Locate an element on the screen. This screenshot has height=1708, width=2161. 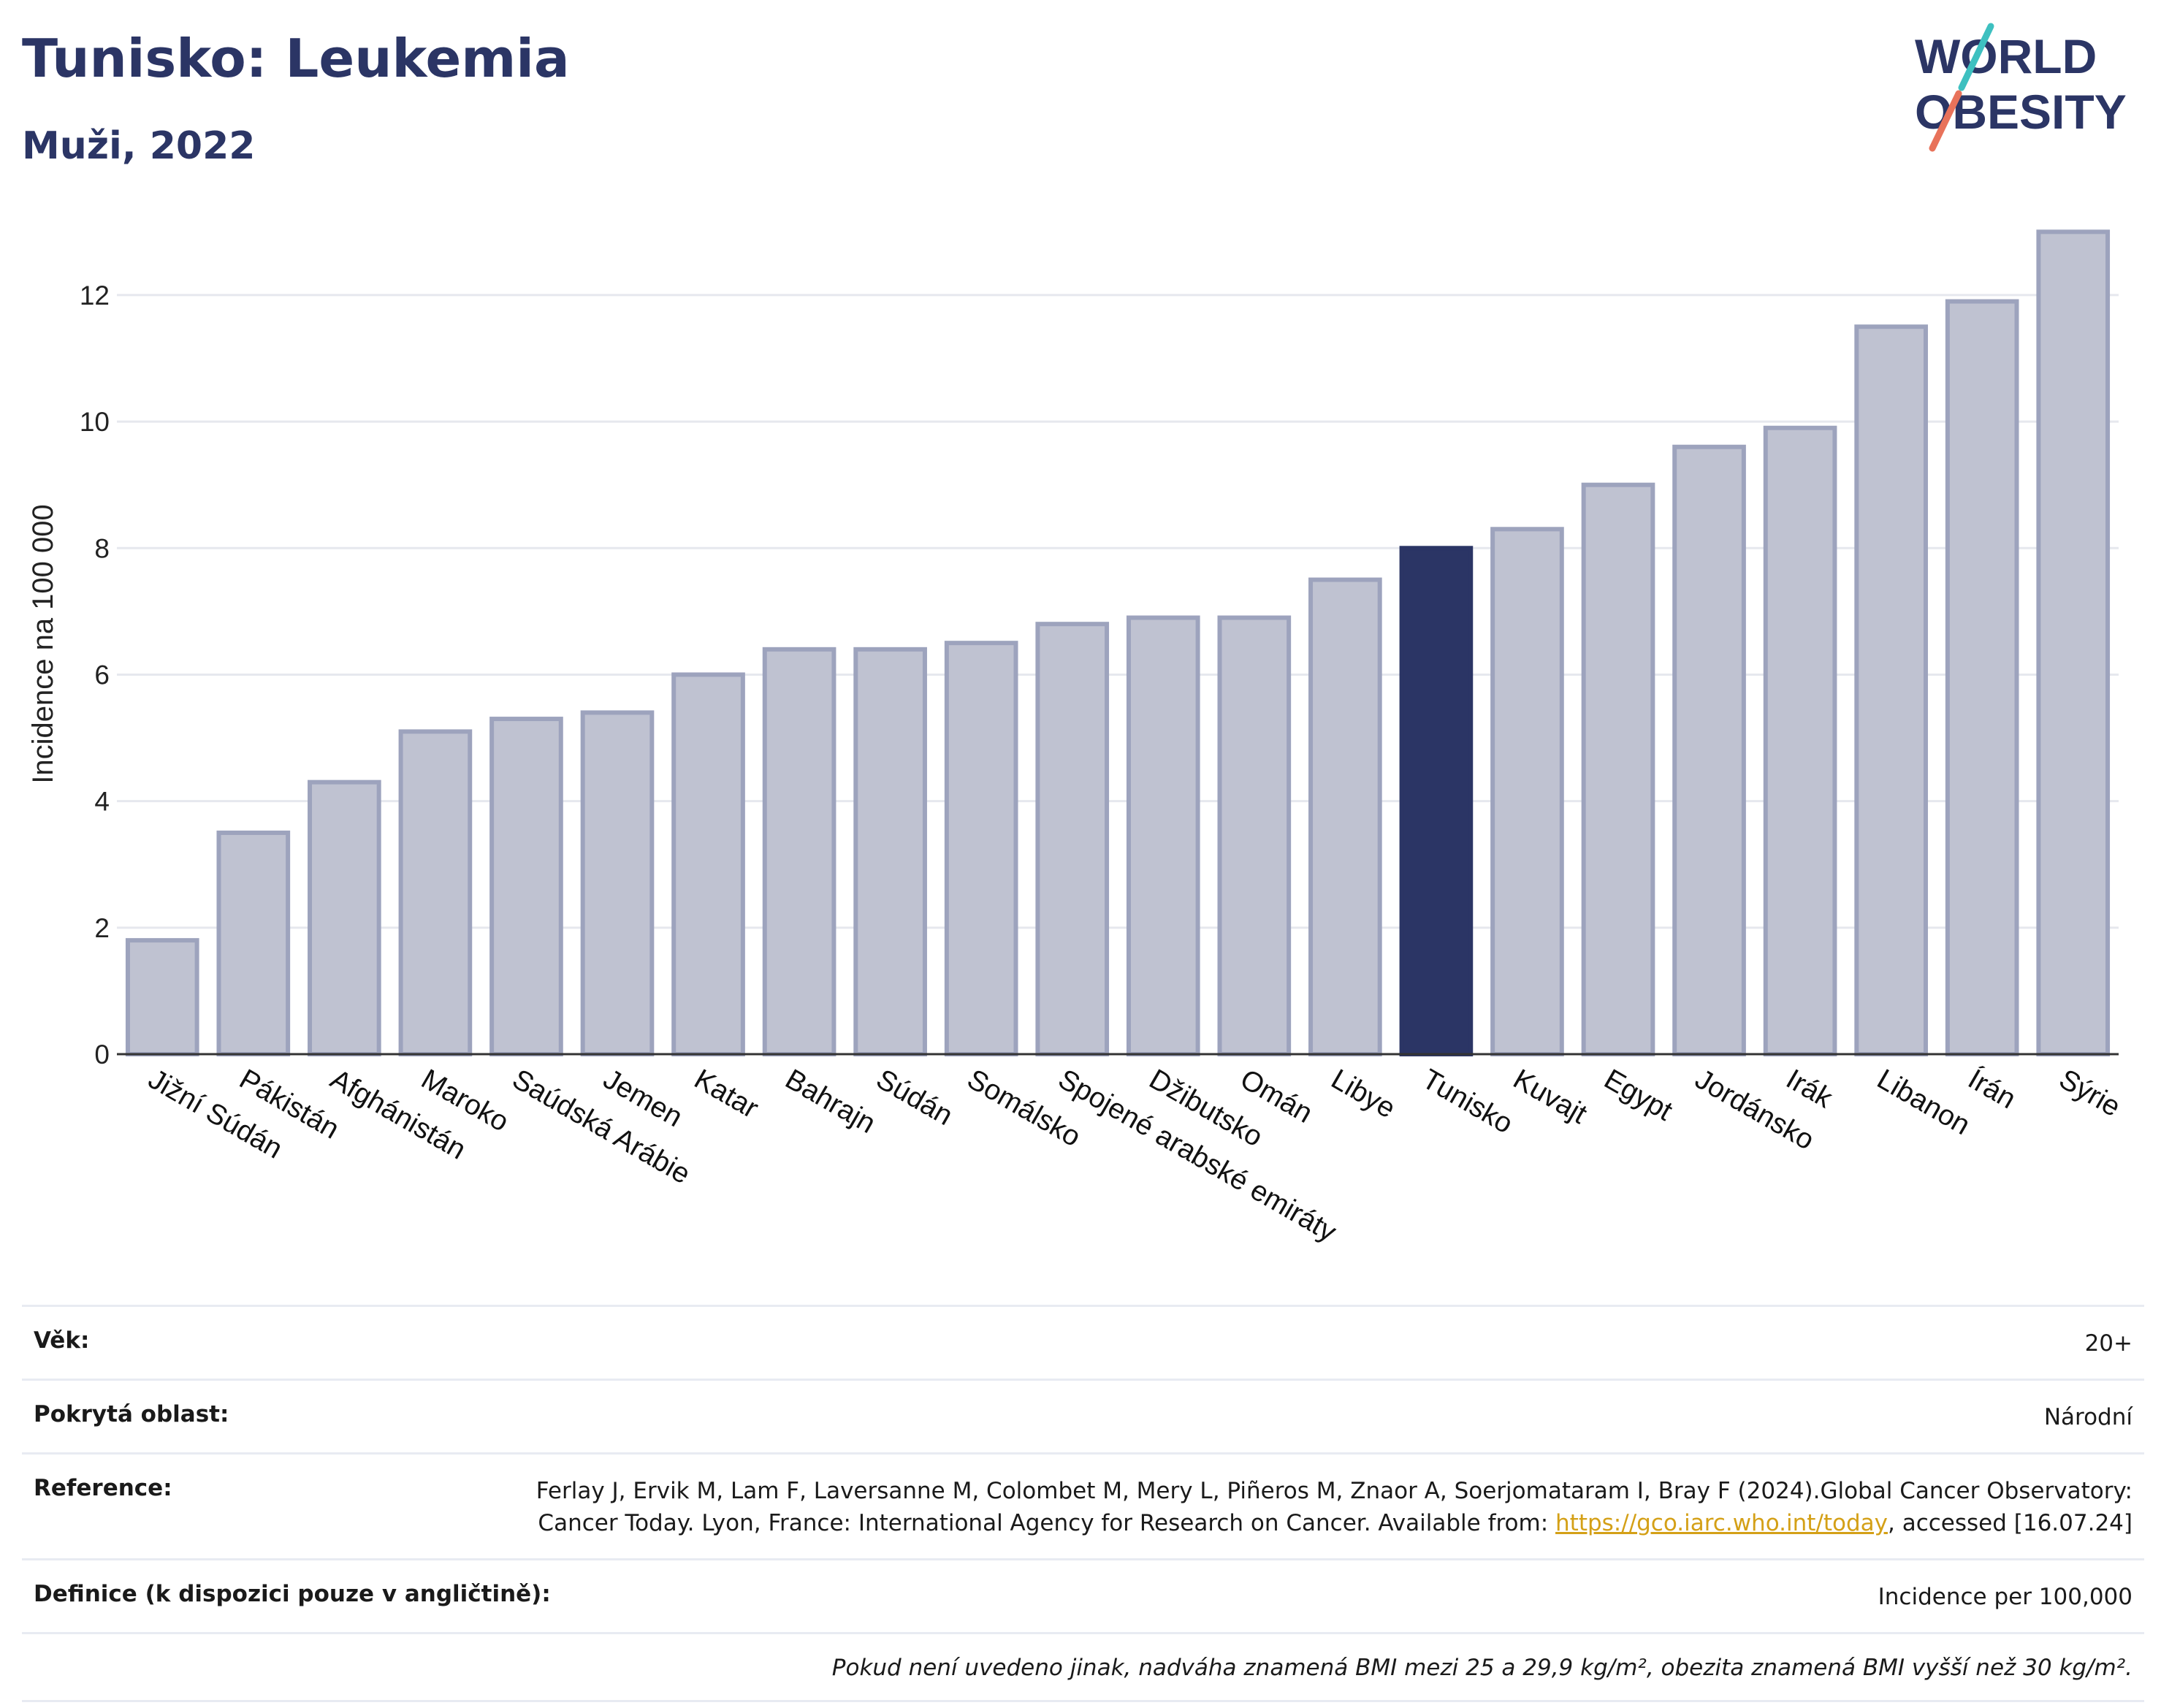
y-tick-labels: 0 2 4 6 8 10 12 is located at coordinates (95, 675).